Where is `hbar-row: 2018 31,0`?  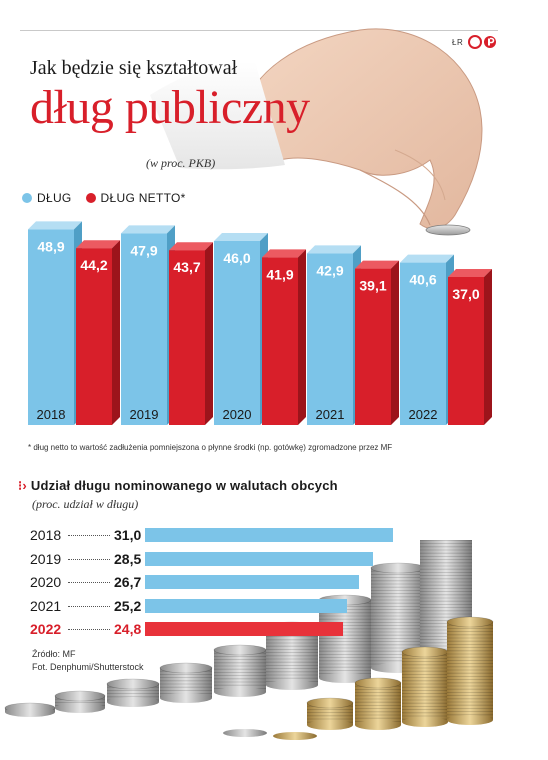
hbar-row: 2018 31,0 is located at coordinates (92, 535).